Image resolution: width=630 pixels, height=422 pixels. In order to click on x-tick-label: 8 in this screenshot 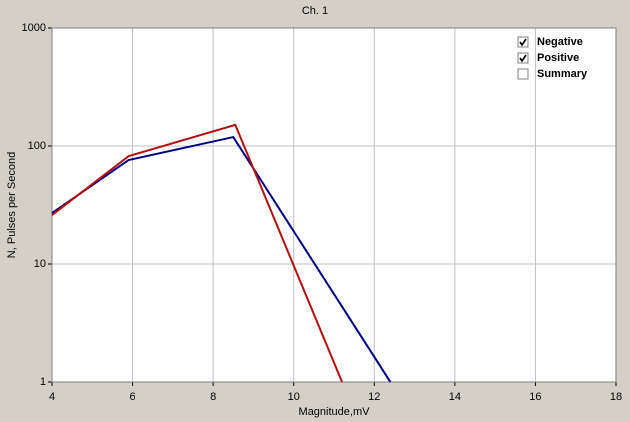, I will do `click(213, 397)`.